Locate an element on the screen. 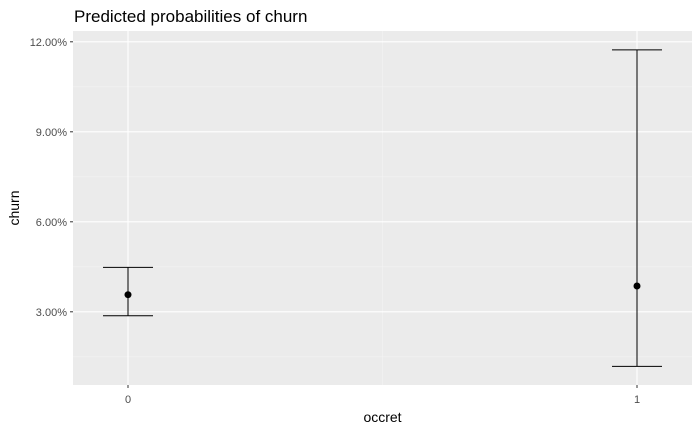 Image resolution: width=700 pixels, height=437 pixels. y-tick-label: 6.00% is located at coordinates (51, 223).